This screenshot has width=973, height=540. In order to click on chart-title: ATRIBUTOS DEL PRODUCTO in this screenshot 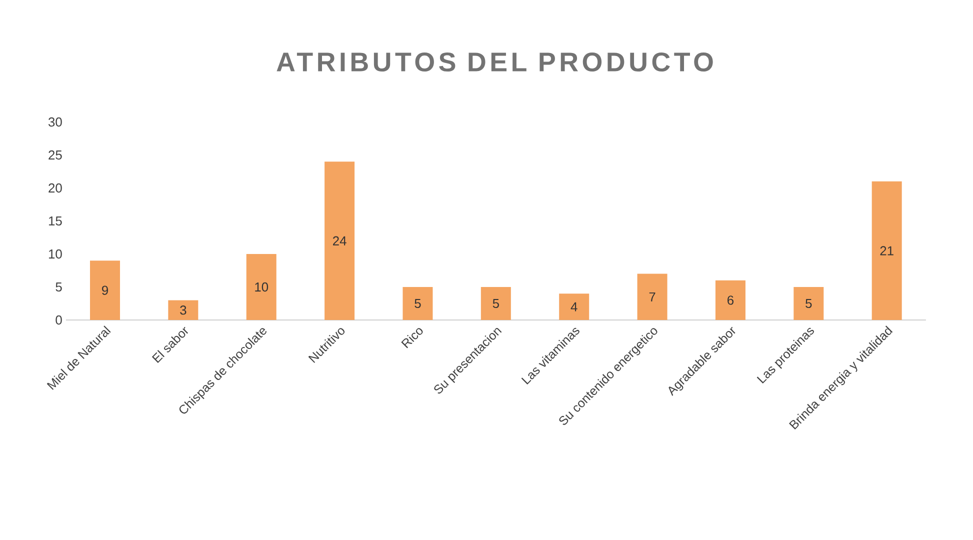, I will do `click(494, 62)`.